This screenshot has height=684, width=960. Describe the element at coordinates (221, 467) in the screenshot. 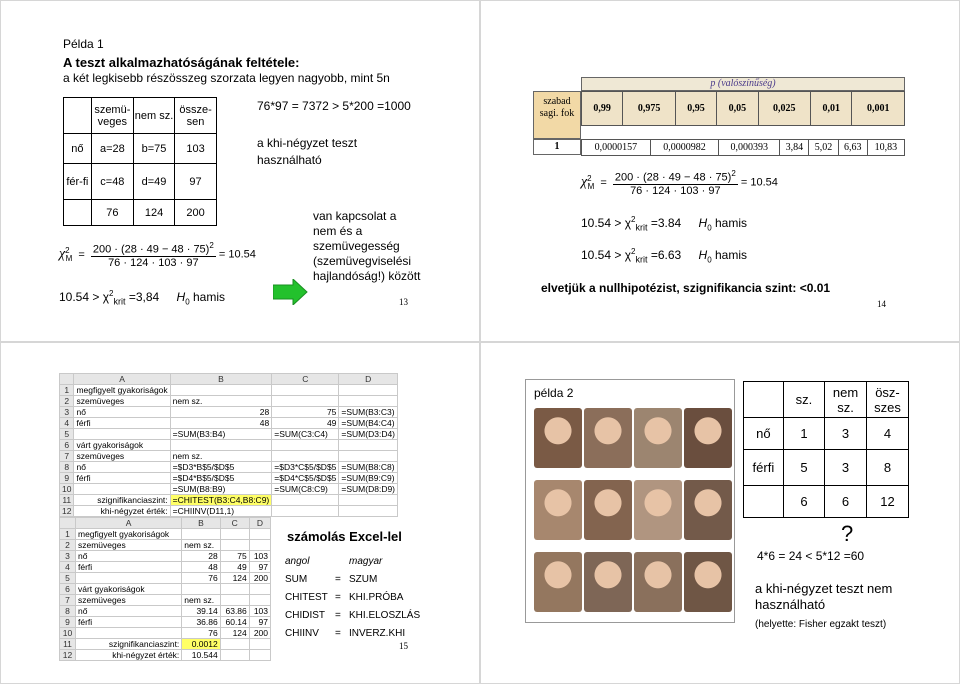

I see `sheet-cell: =$D3*B$5/$D$5` at that location.